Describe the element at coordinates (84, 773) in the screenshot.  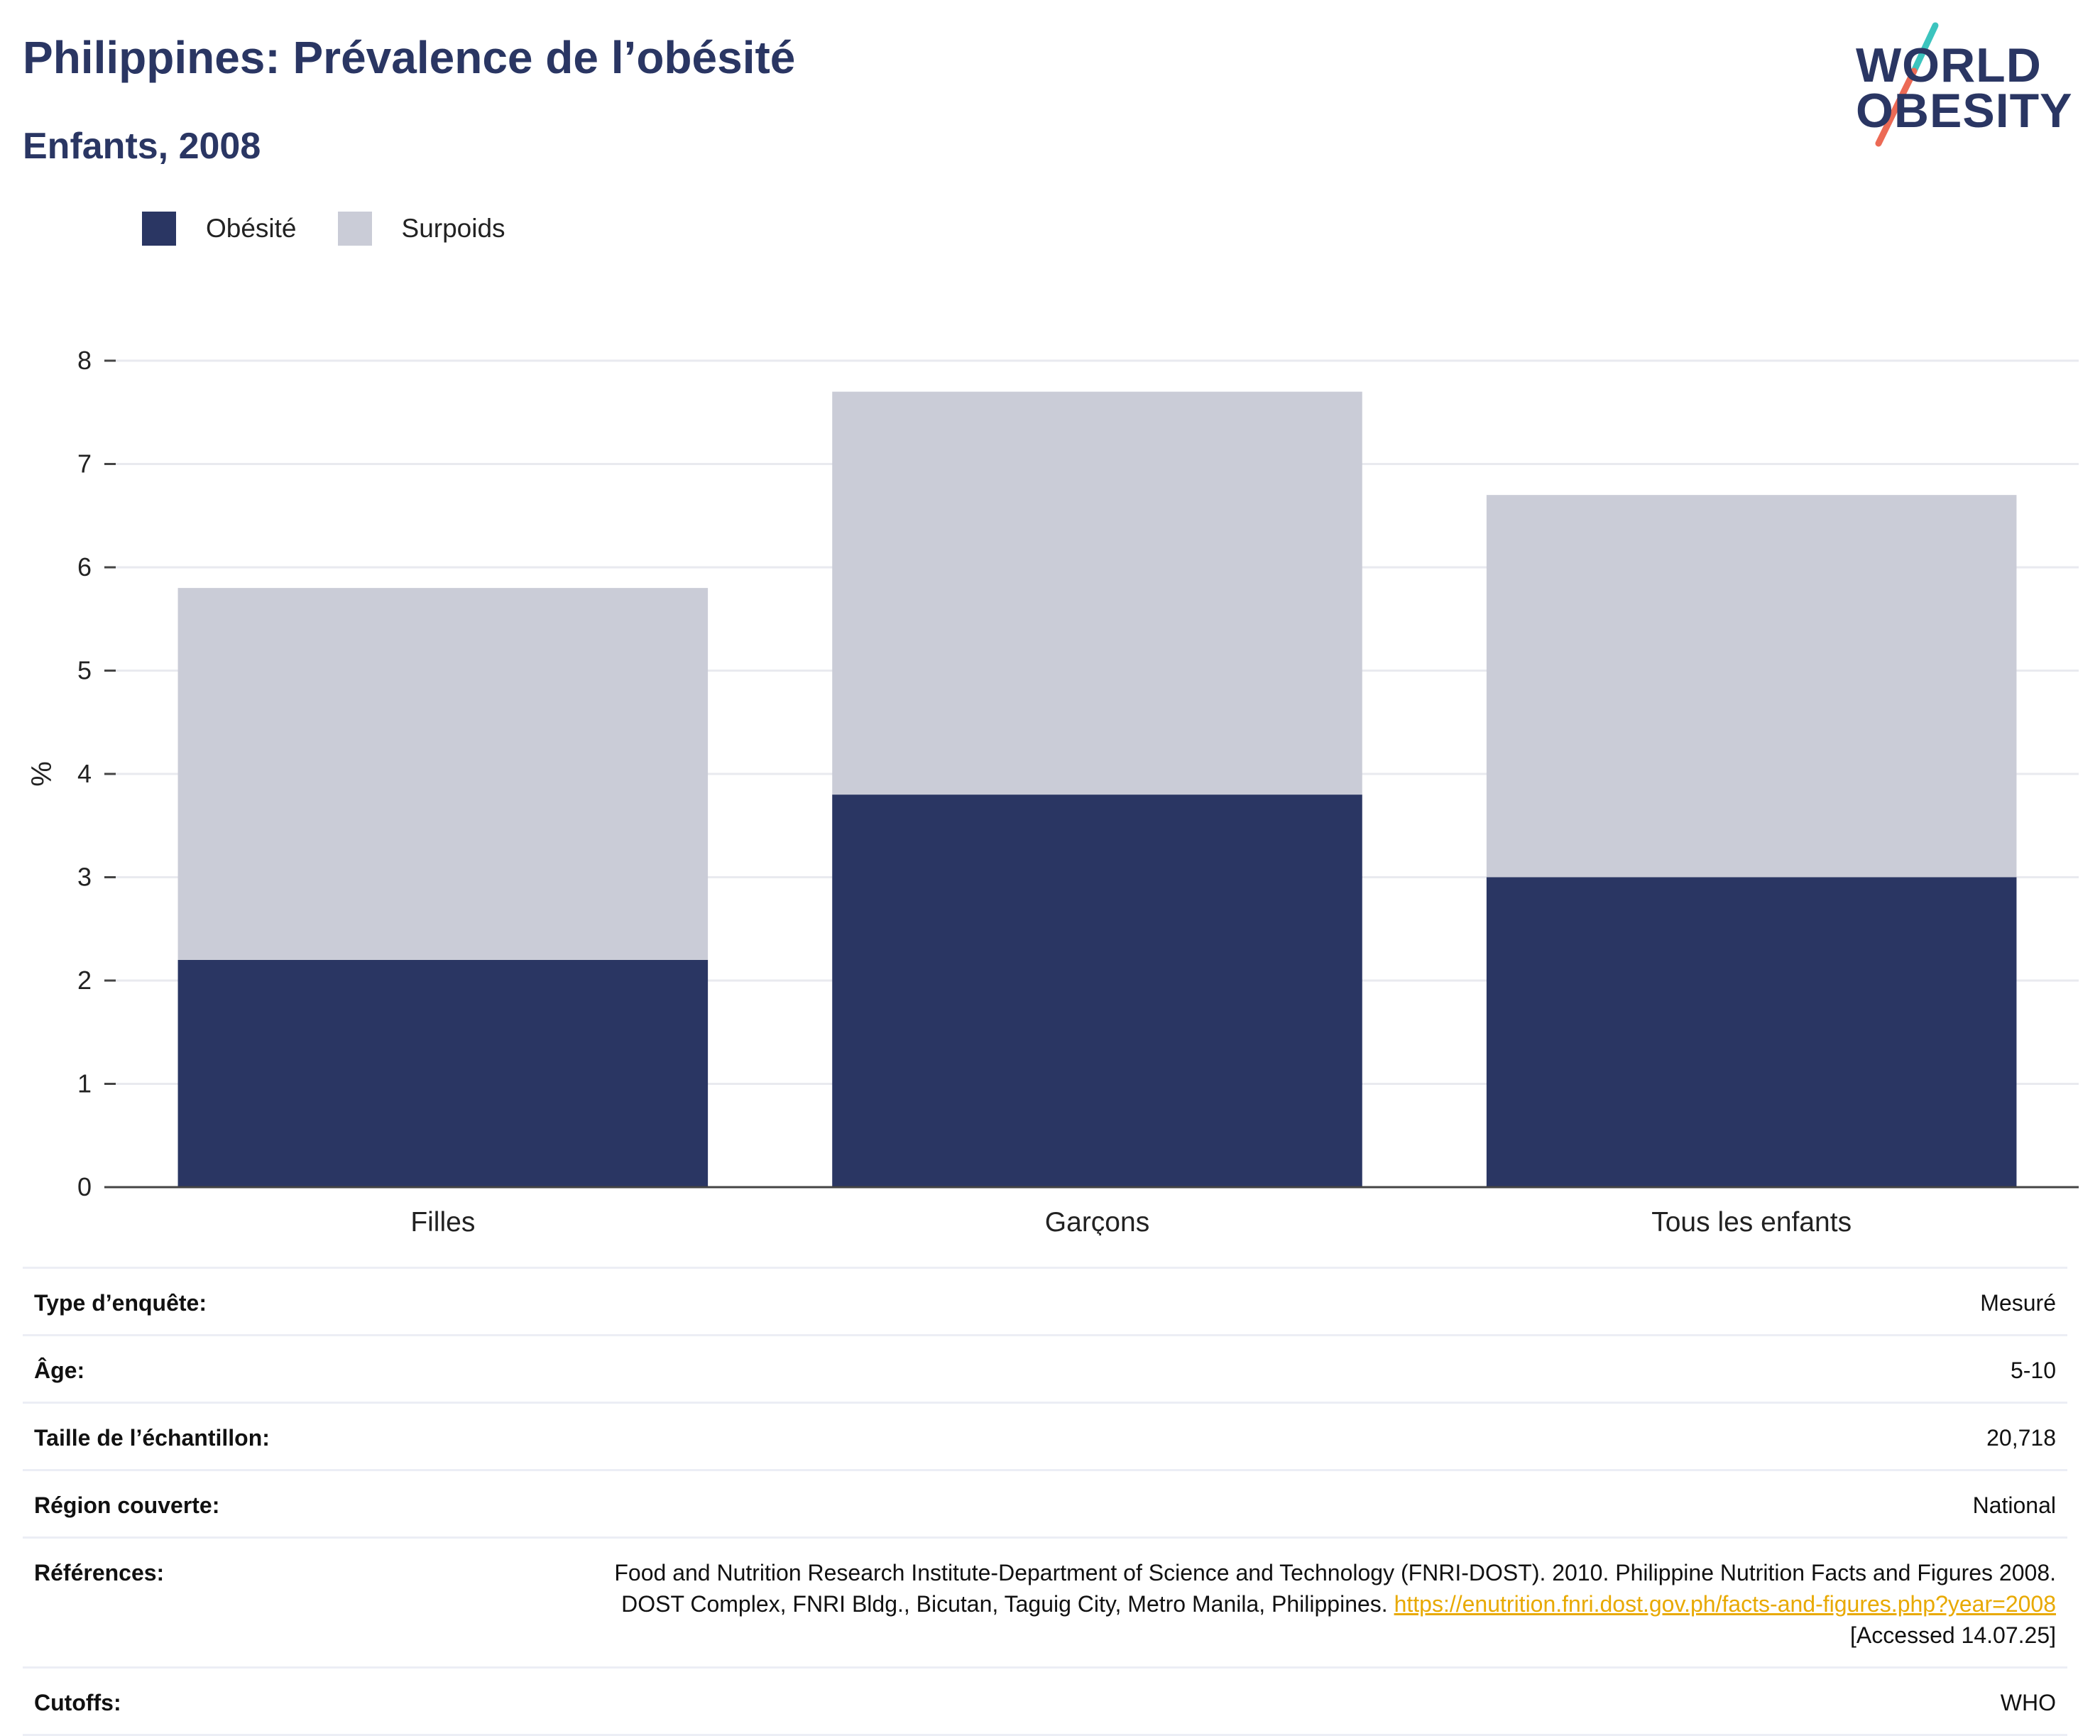
I see `y-tick-label-4: 4` at that location.